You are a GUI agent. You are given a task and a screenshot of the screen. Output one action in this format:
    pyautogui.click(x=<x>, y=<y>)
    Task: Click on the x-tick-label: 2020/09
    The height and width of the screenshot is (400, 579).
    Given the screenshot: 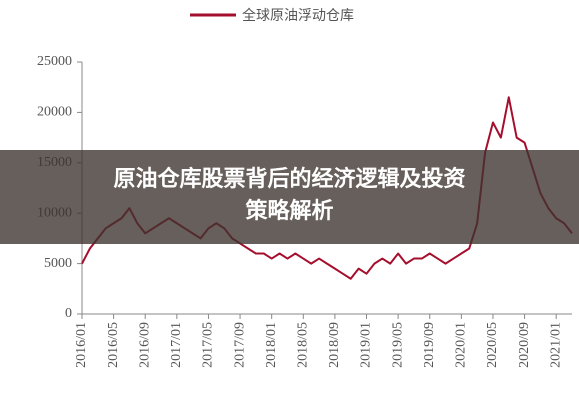 What is the action you would take?
    pyautogui.click(x=524, y=345)
    